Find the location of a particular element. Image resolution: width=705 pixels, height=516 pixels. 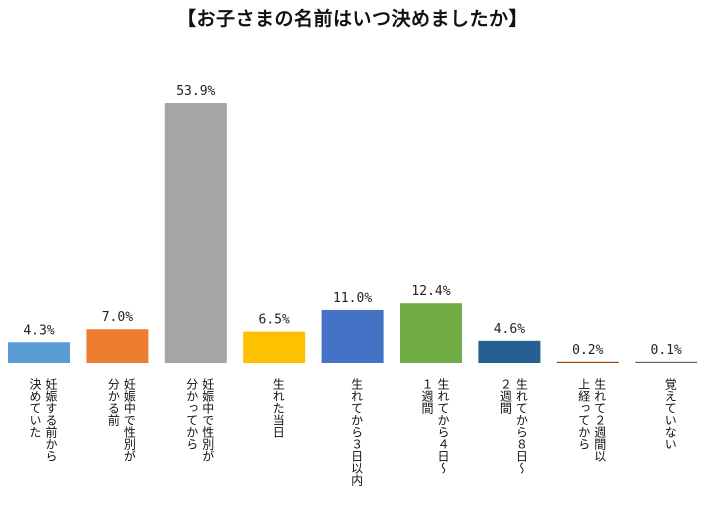

chart-title: 【お子さまの名前はいつ決めましたか】 is located at coordinates (352, 19).